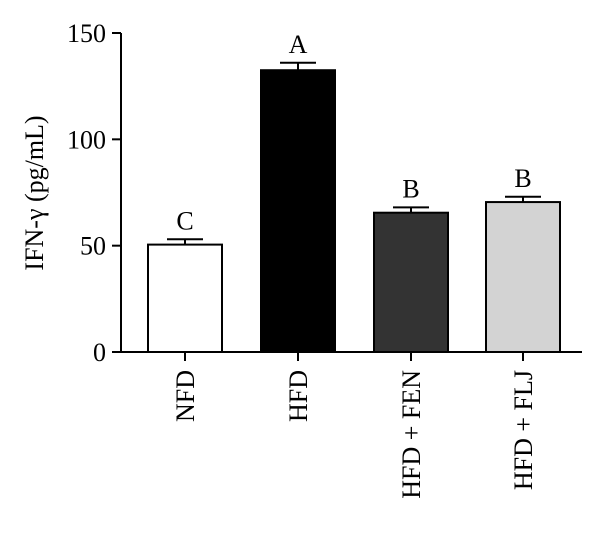  What do you see at coordinates (523, 430) in the screenshot?
I see `x-category-label: HFD + FLJ` at bounding box center [523, 430].